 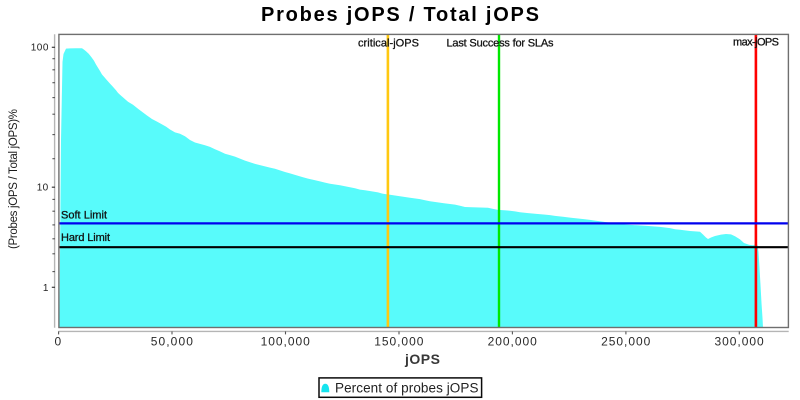 What do you see at coordinates (740, 342) in the screenshot?
I see `svg-text: 300,000` at bounding box center [740, 342].